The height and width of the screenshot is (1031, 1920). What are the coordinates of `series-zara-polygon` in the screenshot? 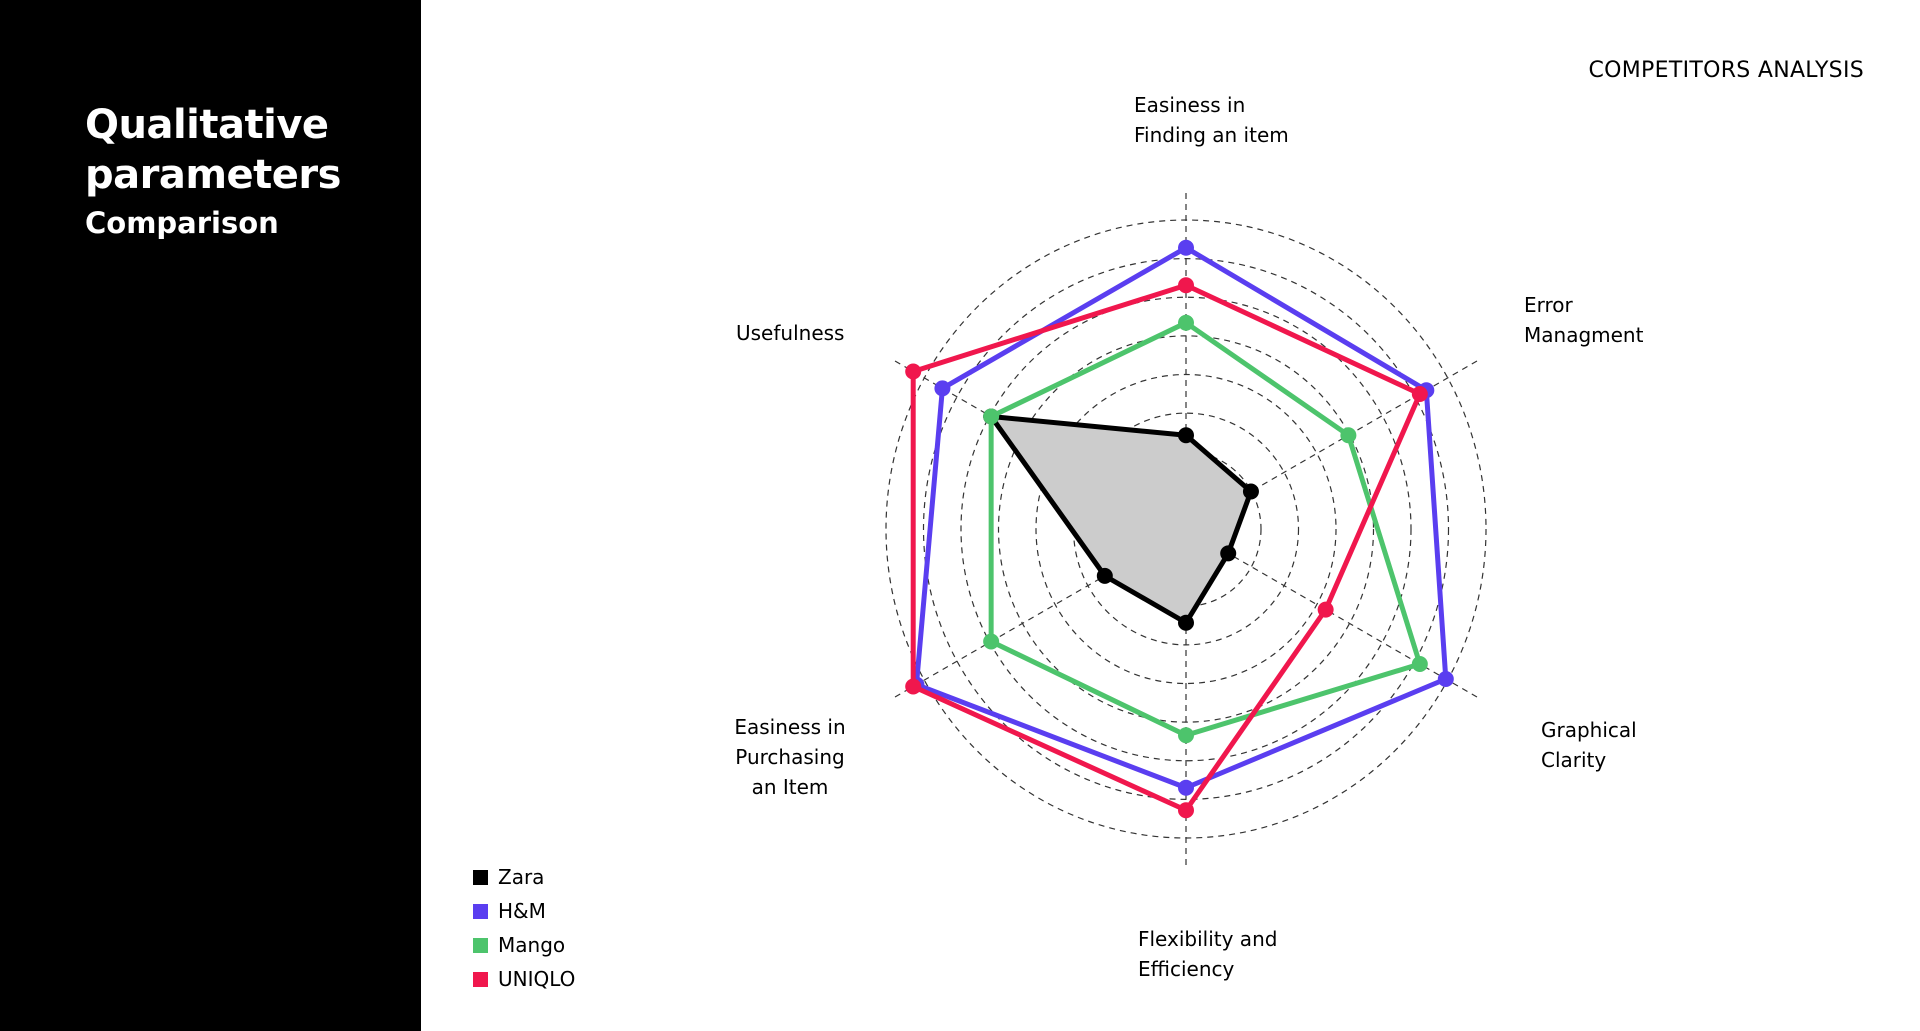 It's located at (1121, 520).